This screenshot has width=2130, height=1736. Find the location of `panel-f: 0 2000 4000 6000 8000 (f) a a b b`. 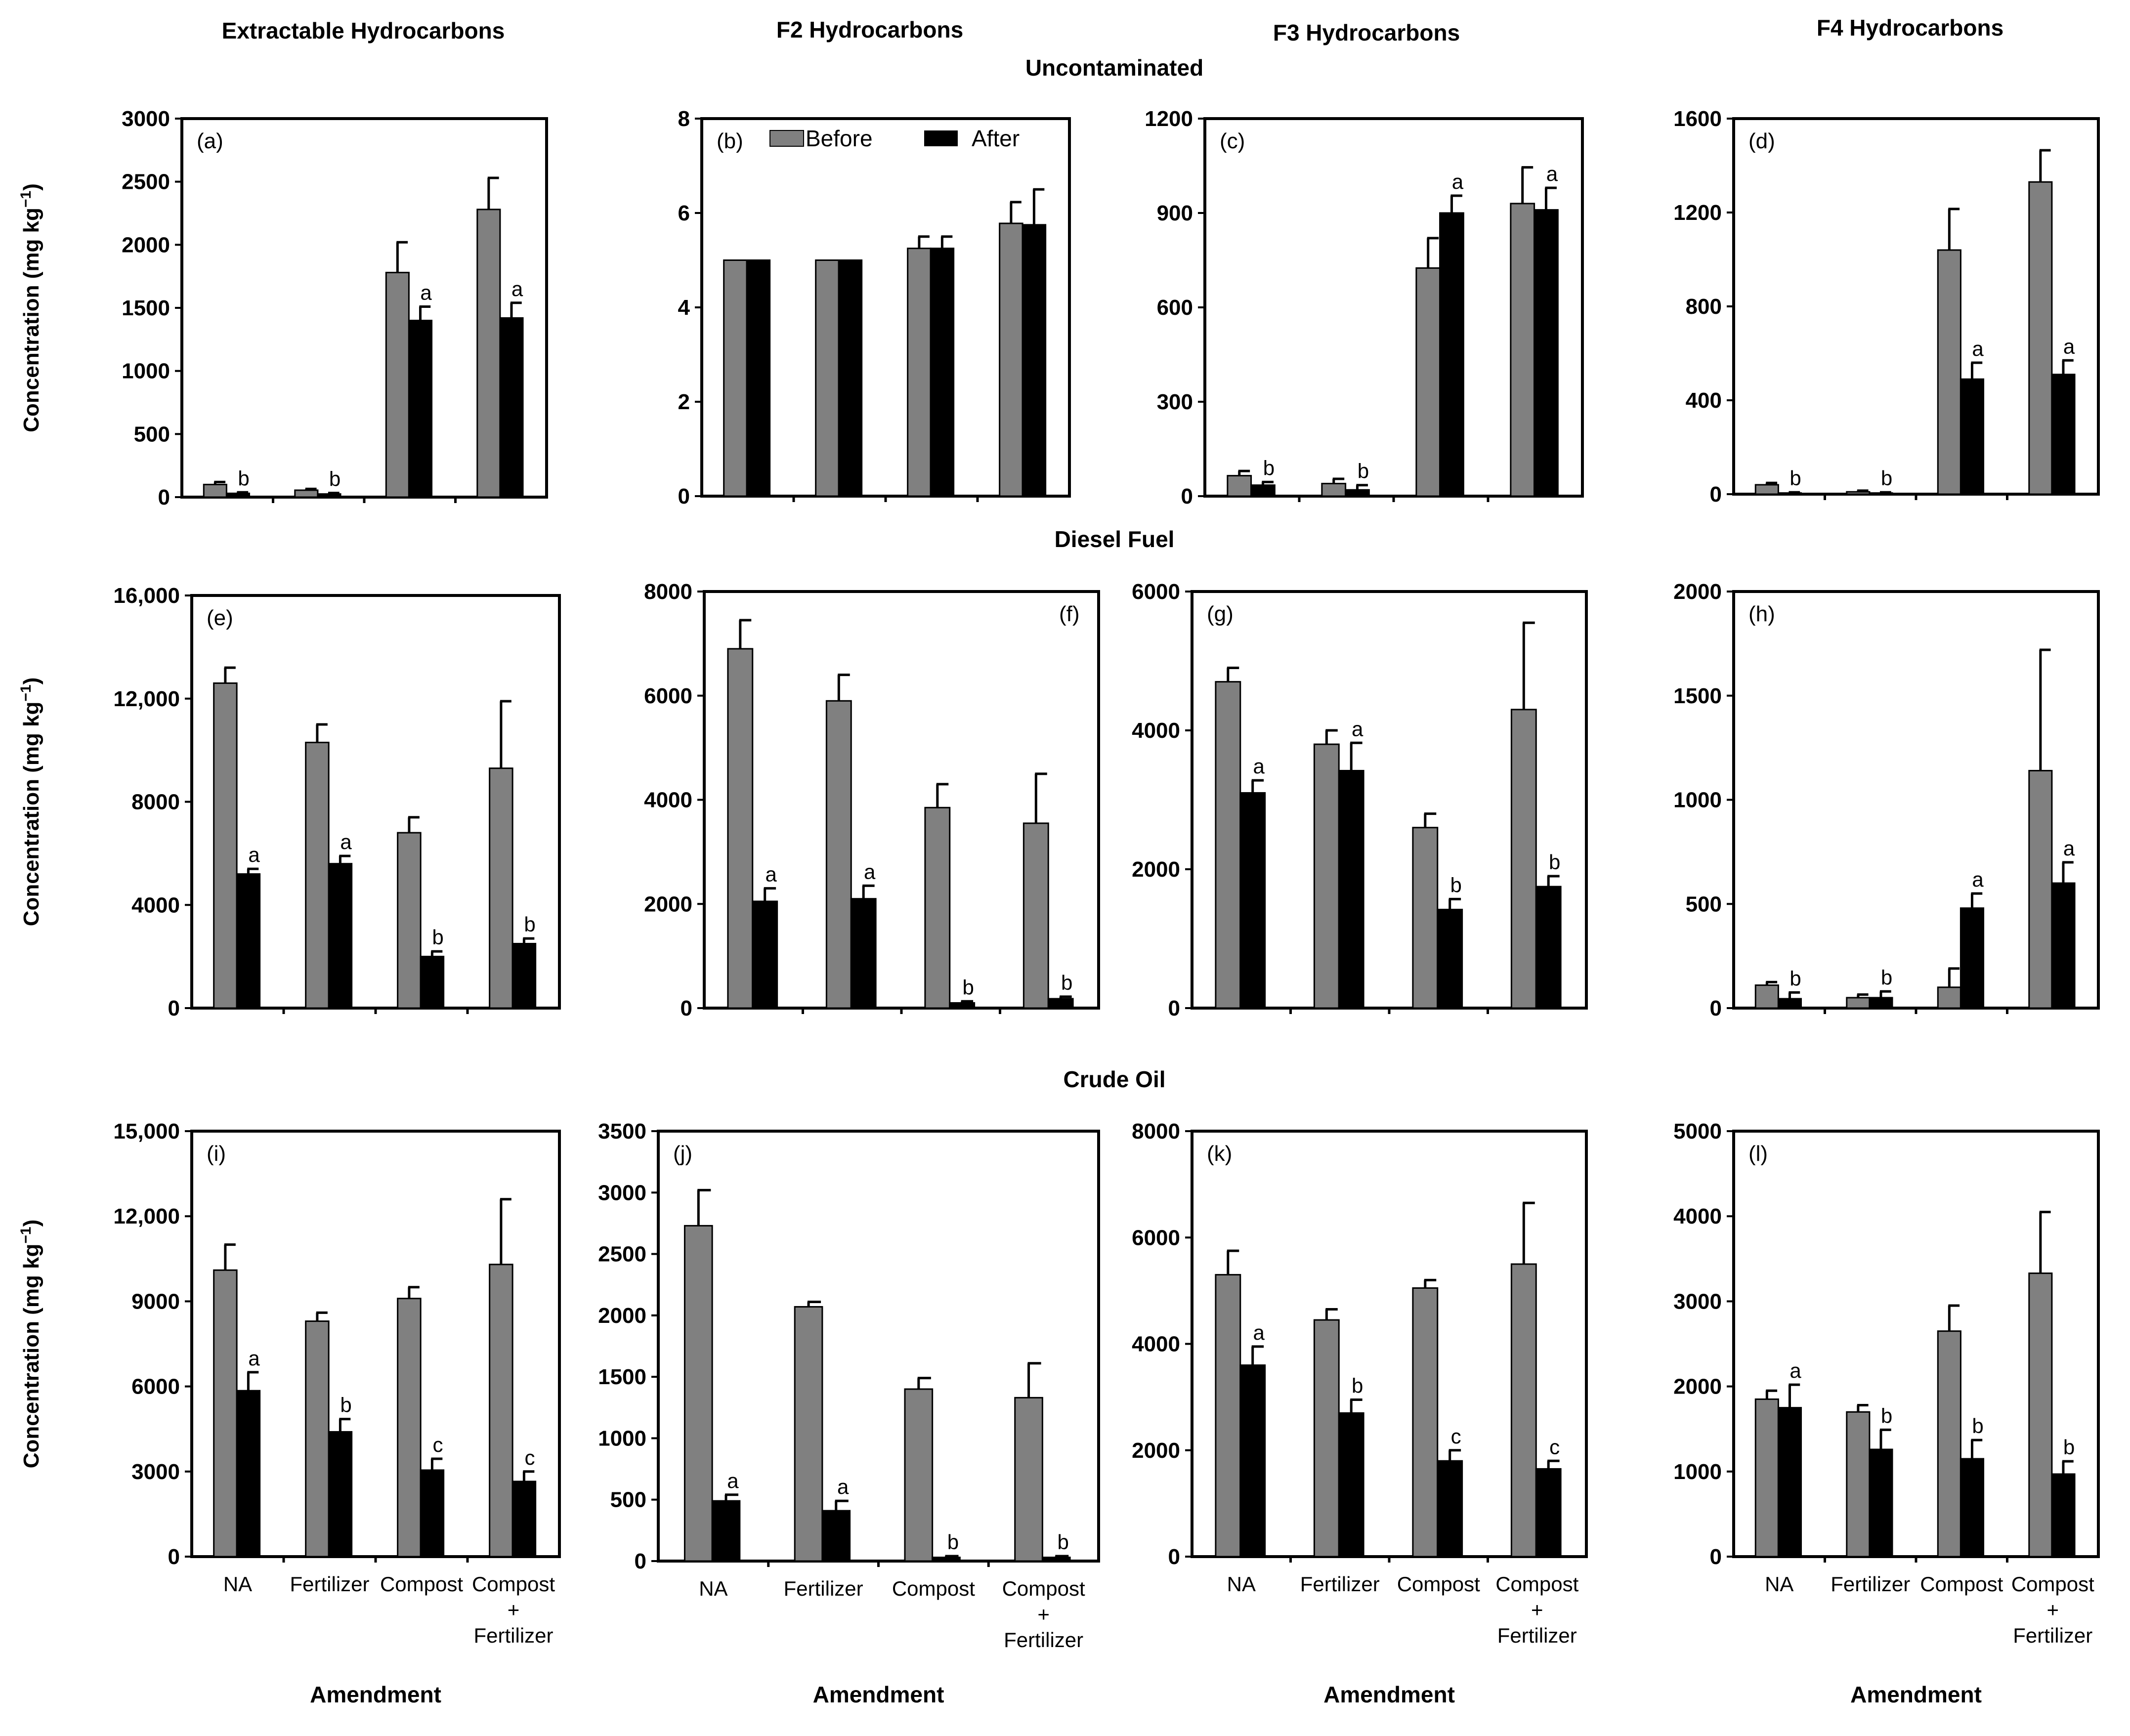

panel-f: 0 2000 4000 6000 8000 (f) a a b b is located at coordinates (872, 800).